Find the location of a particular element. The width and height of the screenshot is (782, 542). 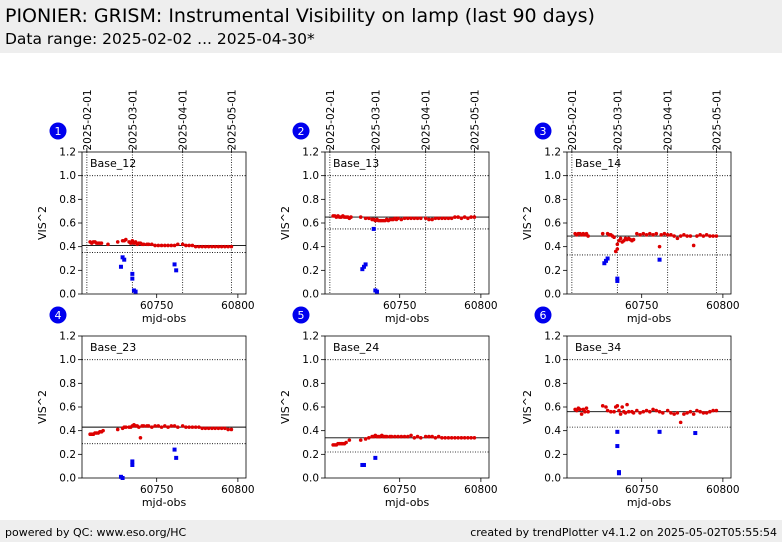

y-tick-label: 0.4 is located at coordinates (310, 247).